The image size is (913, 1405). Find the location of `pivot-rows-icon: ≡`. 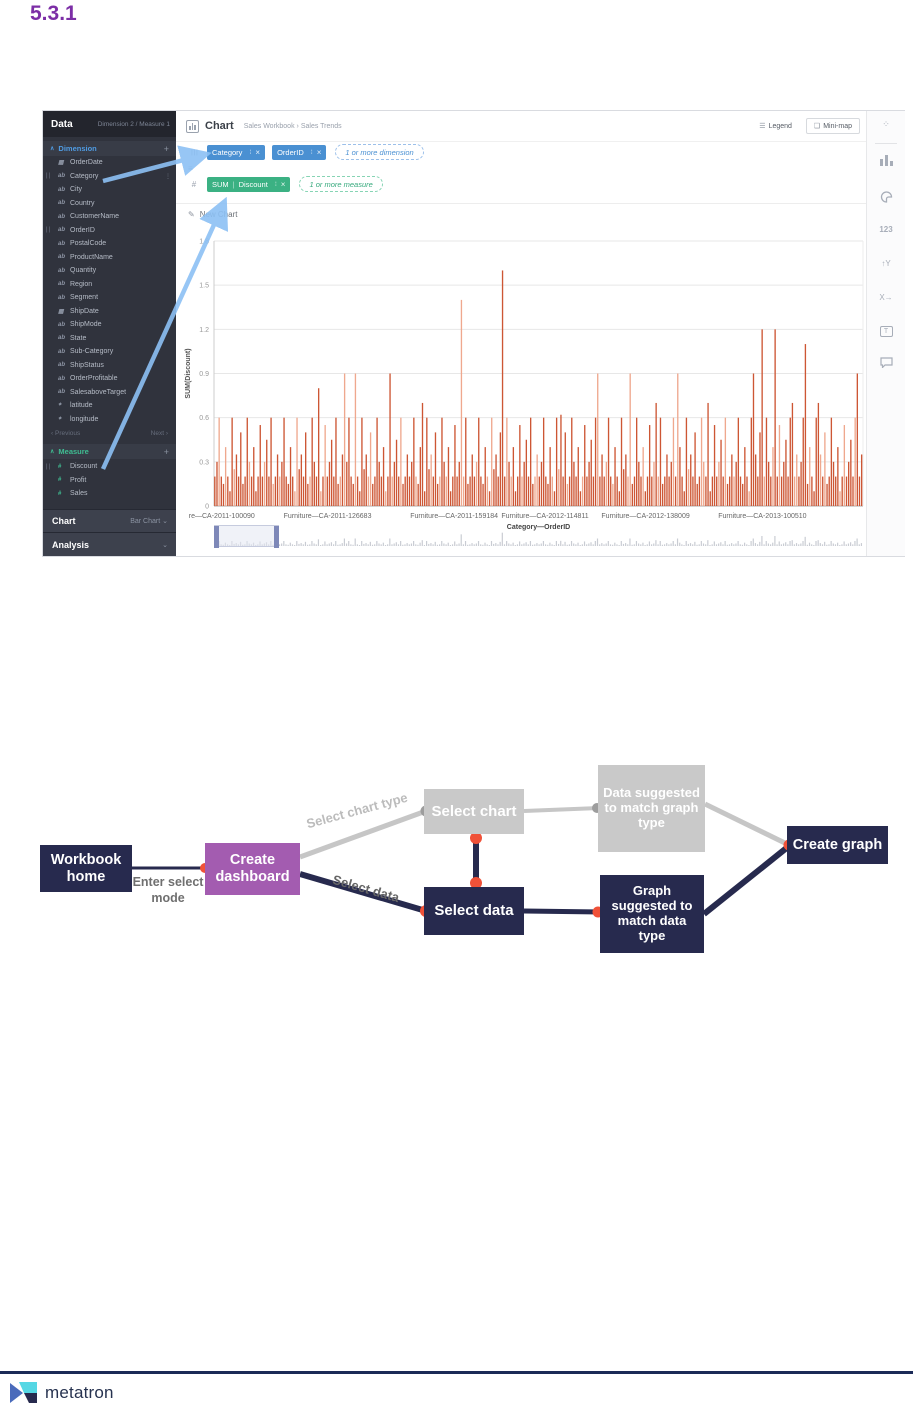

pivot-rows-icon: ≡ is located at coordinates (190, 168).